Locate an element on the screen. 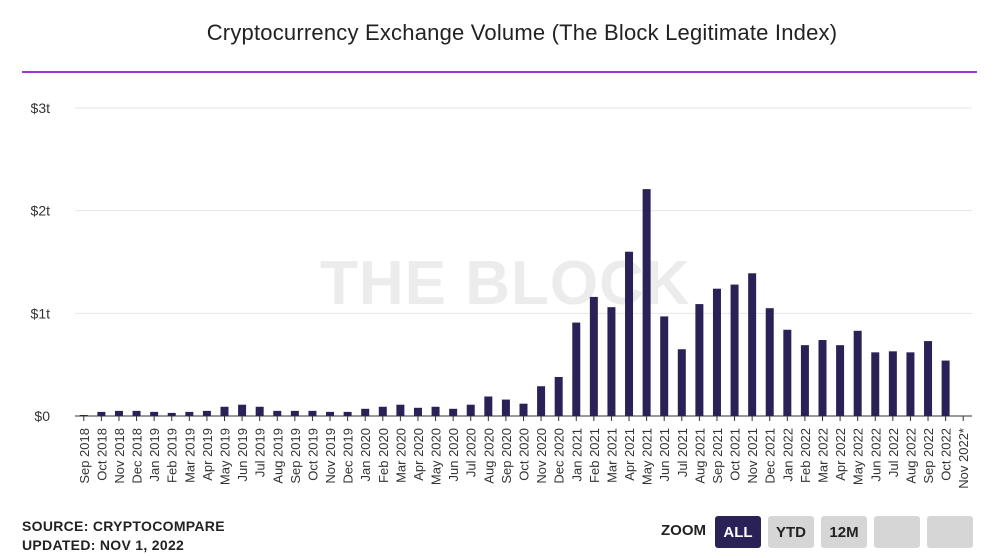 The image size is (1000, 558). title-divider is located at coordinates (499, 72).